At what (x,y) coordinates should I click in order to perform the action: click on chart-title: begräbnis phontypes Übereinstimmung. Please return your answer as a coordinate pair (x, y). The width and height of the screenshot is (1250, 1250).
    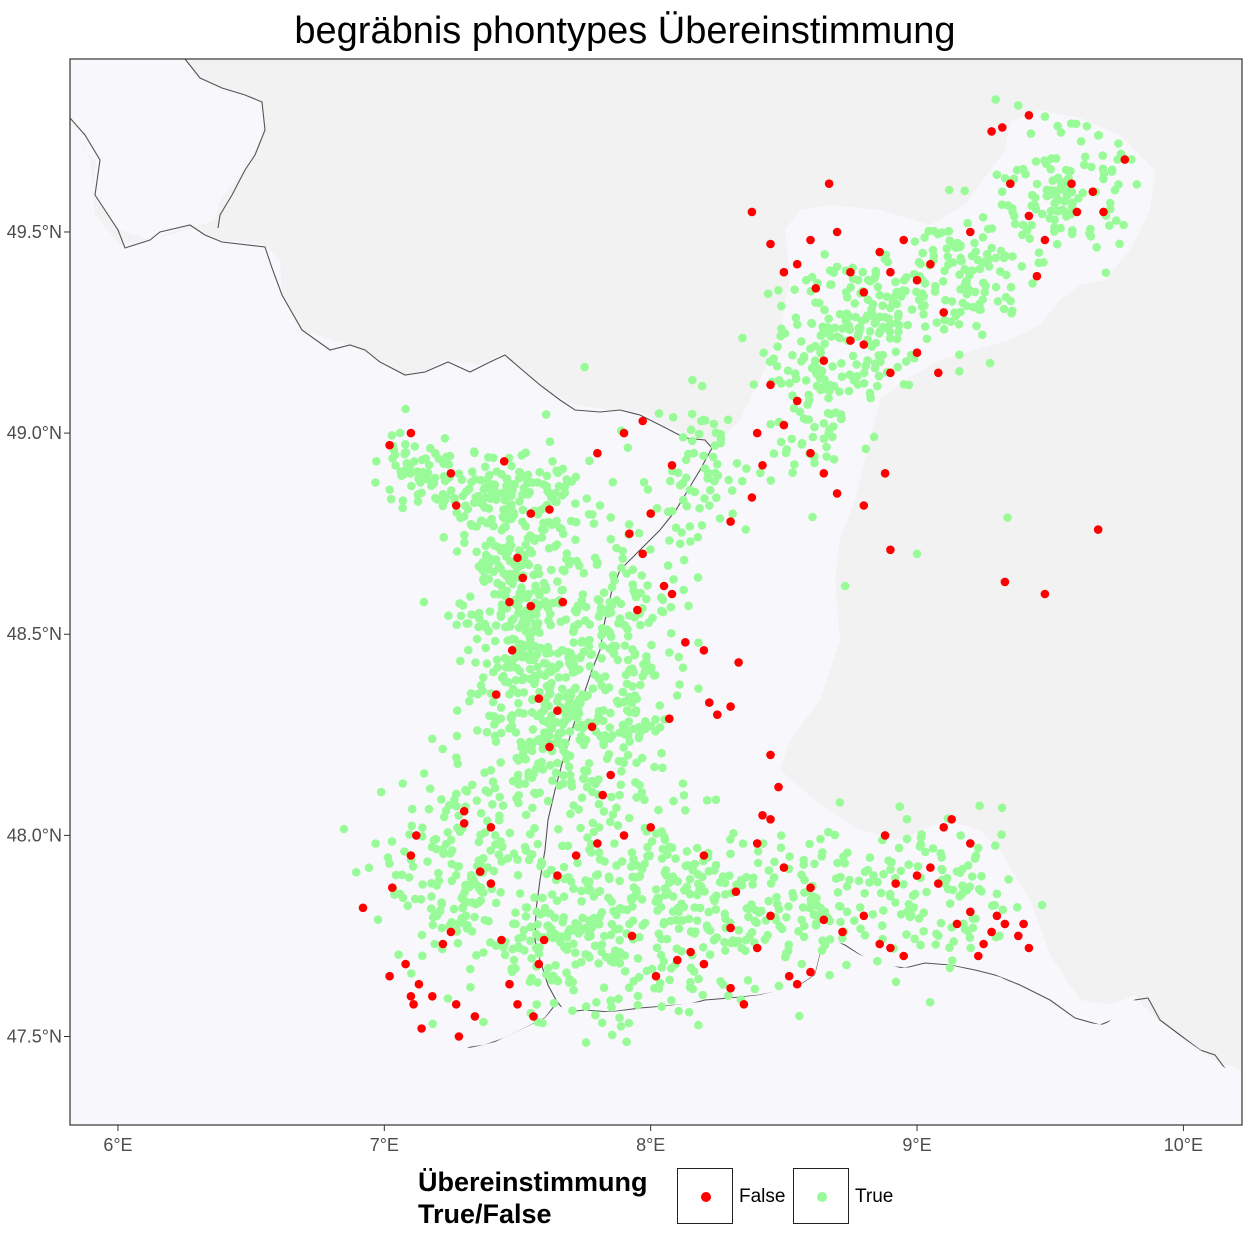
    Looking at the image, I should click on (625, 31).